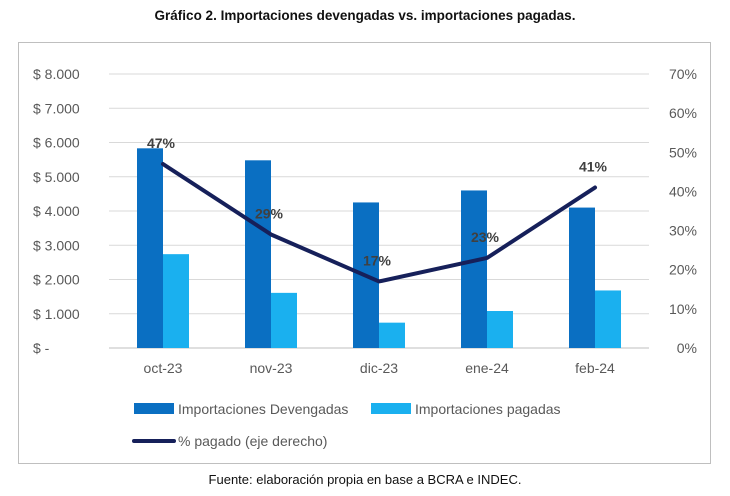  What do you see at coordinates (595, 368) in the screenshot?
I see `x-tick-label: feb-24` at bounding box center [595, 368].